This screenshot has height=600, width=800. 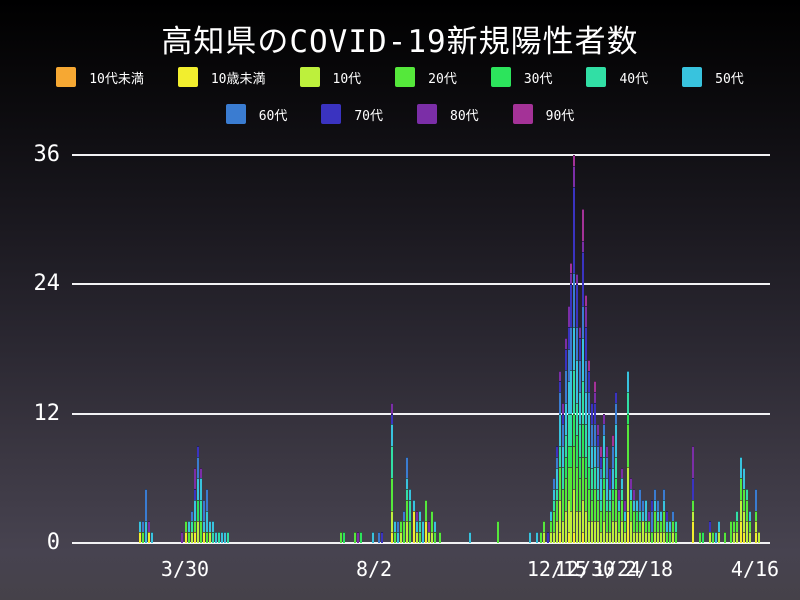 What do you see at coordinates (557, 569) in the screenshot?
I see `x-axis-tick-label: 12/15` at bounding box center [557, 569].